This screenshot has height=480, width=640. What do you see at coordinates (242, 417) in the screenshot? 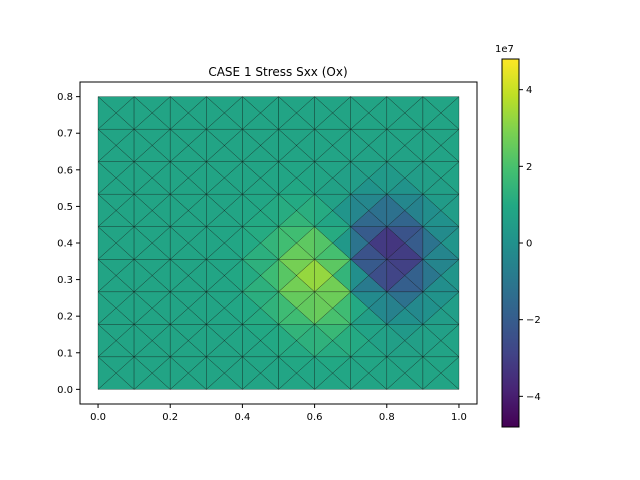
I see `x-tick-label: 0.4` at bounding box center [242, 417].